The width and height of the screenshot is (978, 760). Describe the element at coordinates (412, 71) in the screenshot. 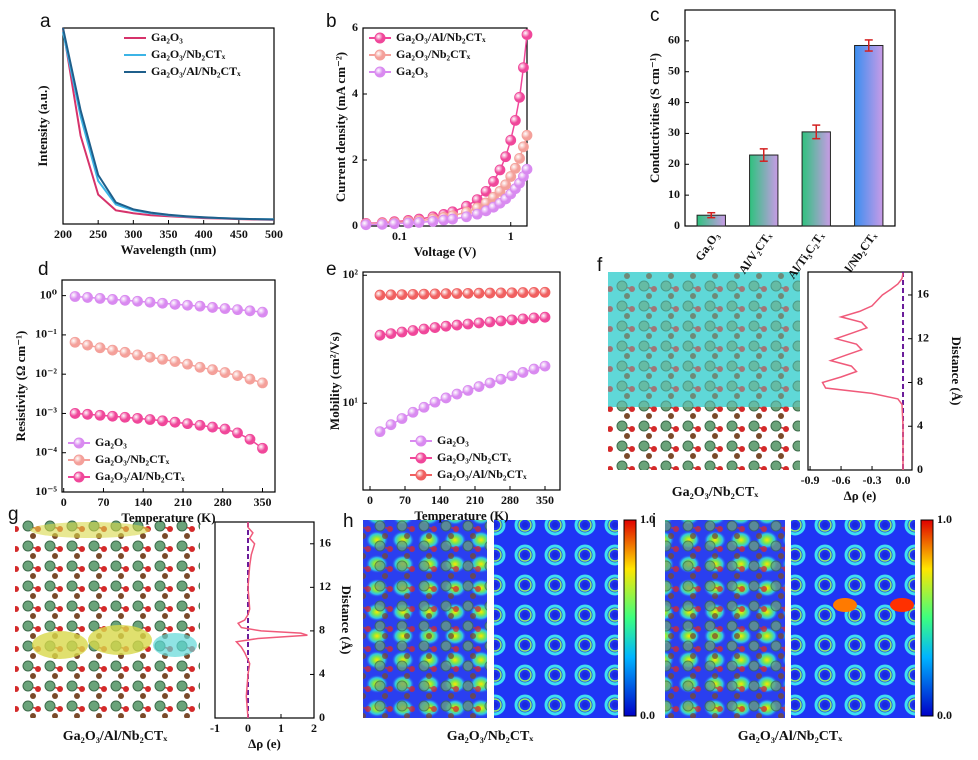

I see `legend-label: Ga₂O₃` at that location.